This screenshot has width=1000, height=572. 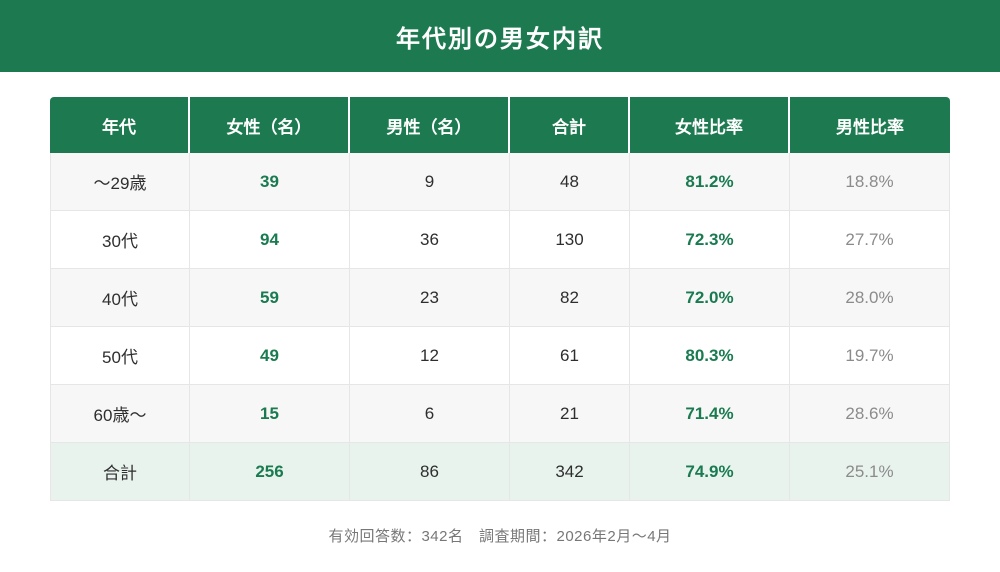 I want to click on table-row: 40代 59 23 82 72.0% 28.0%, so click(x=500, y=298).